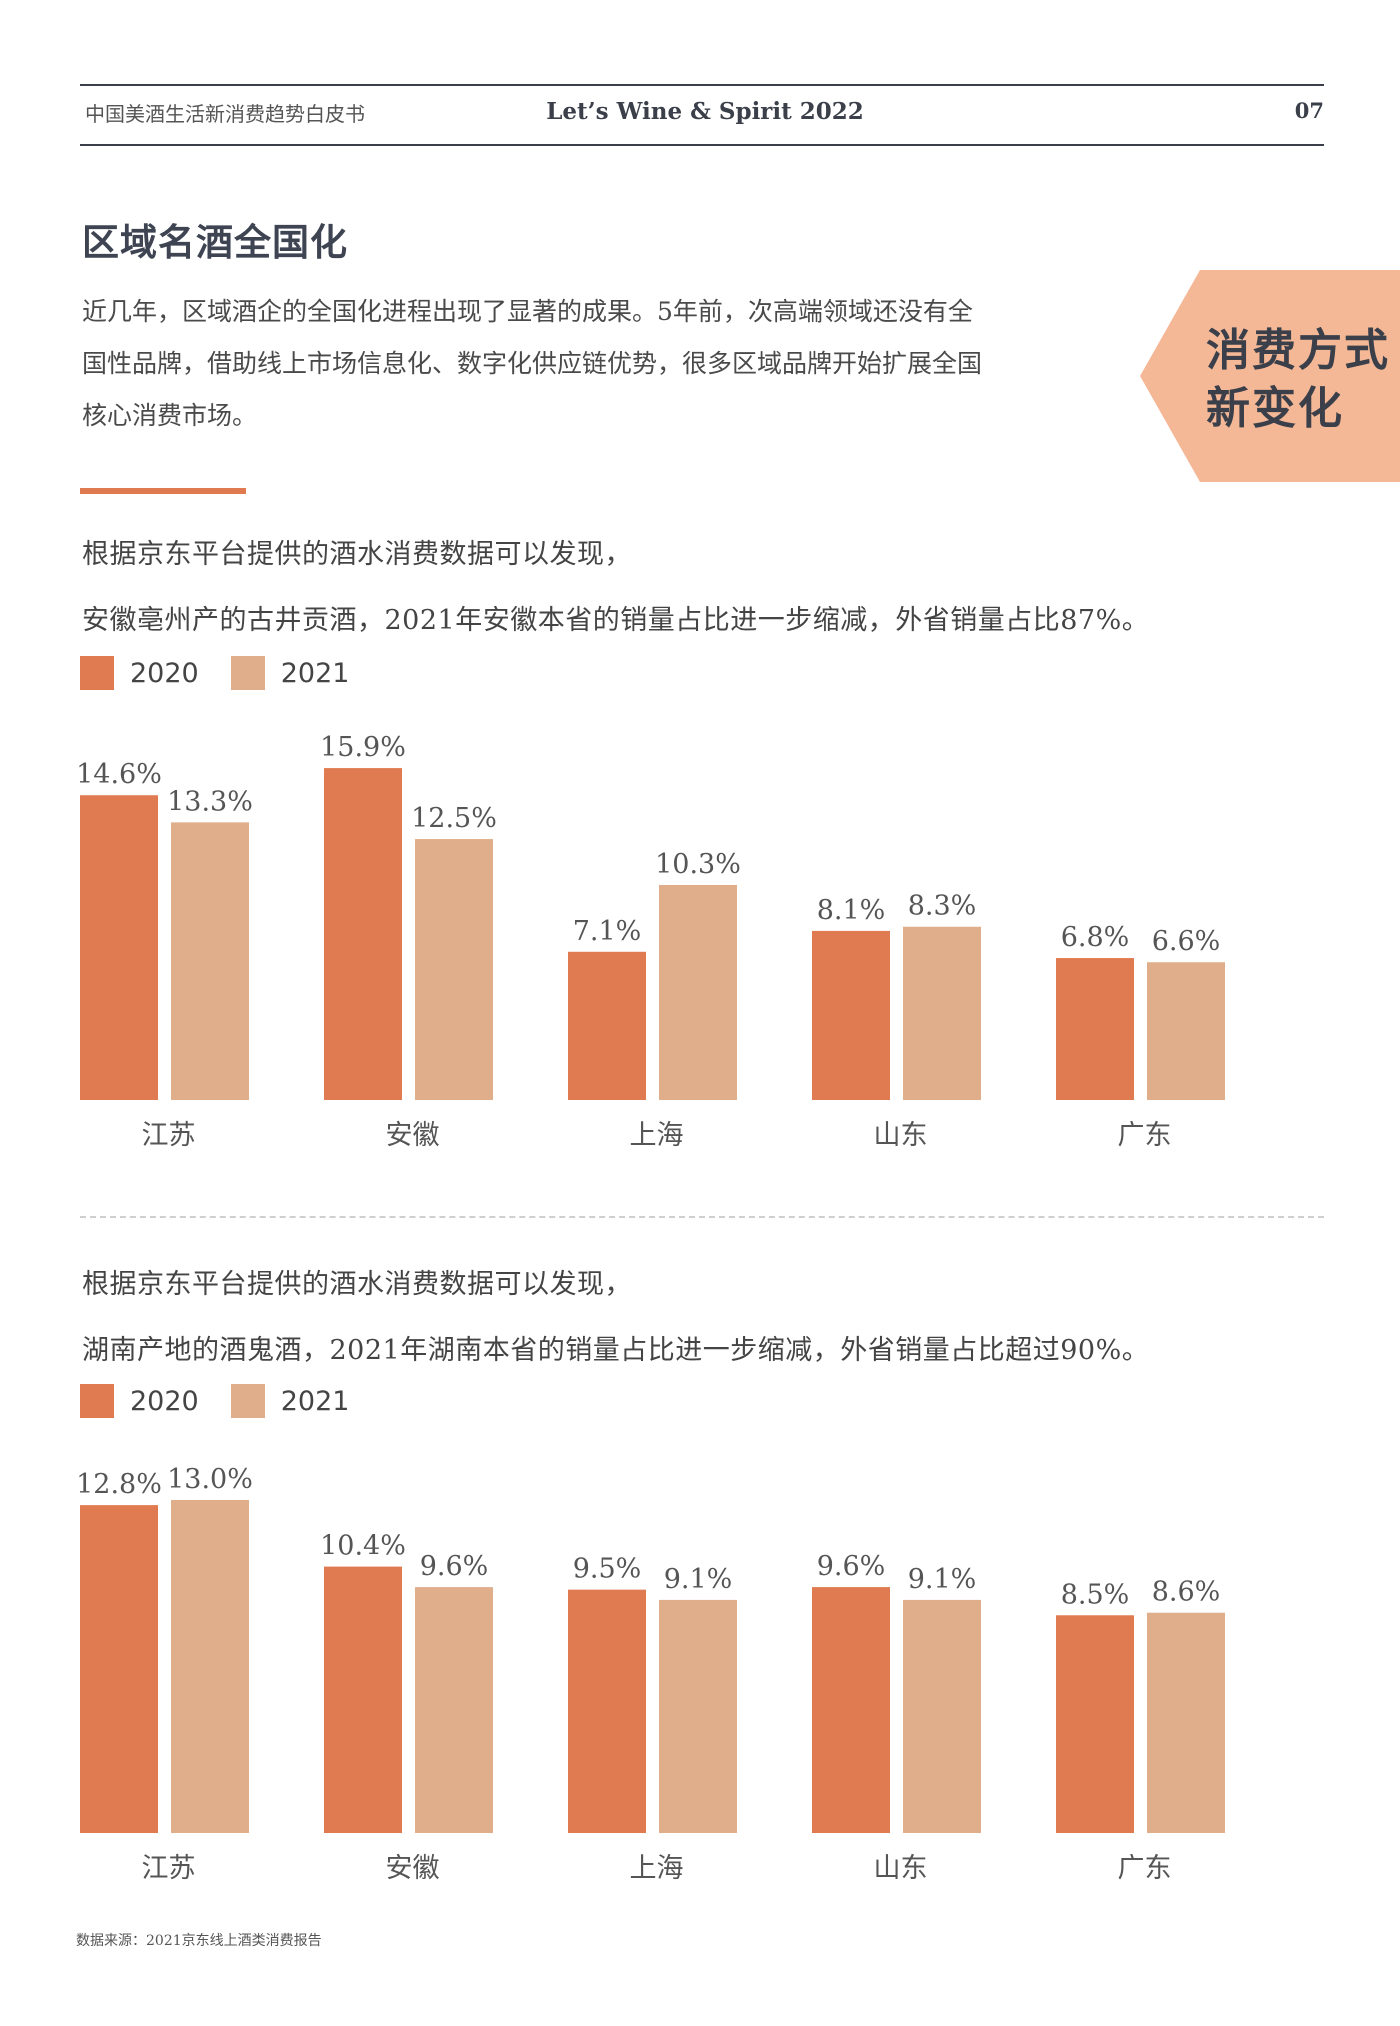  I want to click on header-page-number: 07, so click(1309, 110).